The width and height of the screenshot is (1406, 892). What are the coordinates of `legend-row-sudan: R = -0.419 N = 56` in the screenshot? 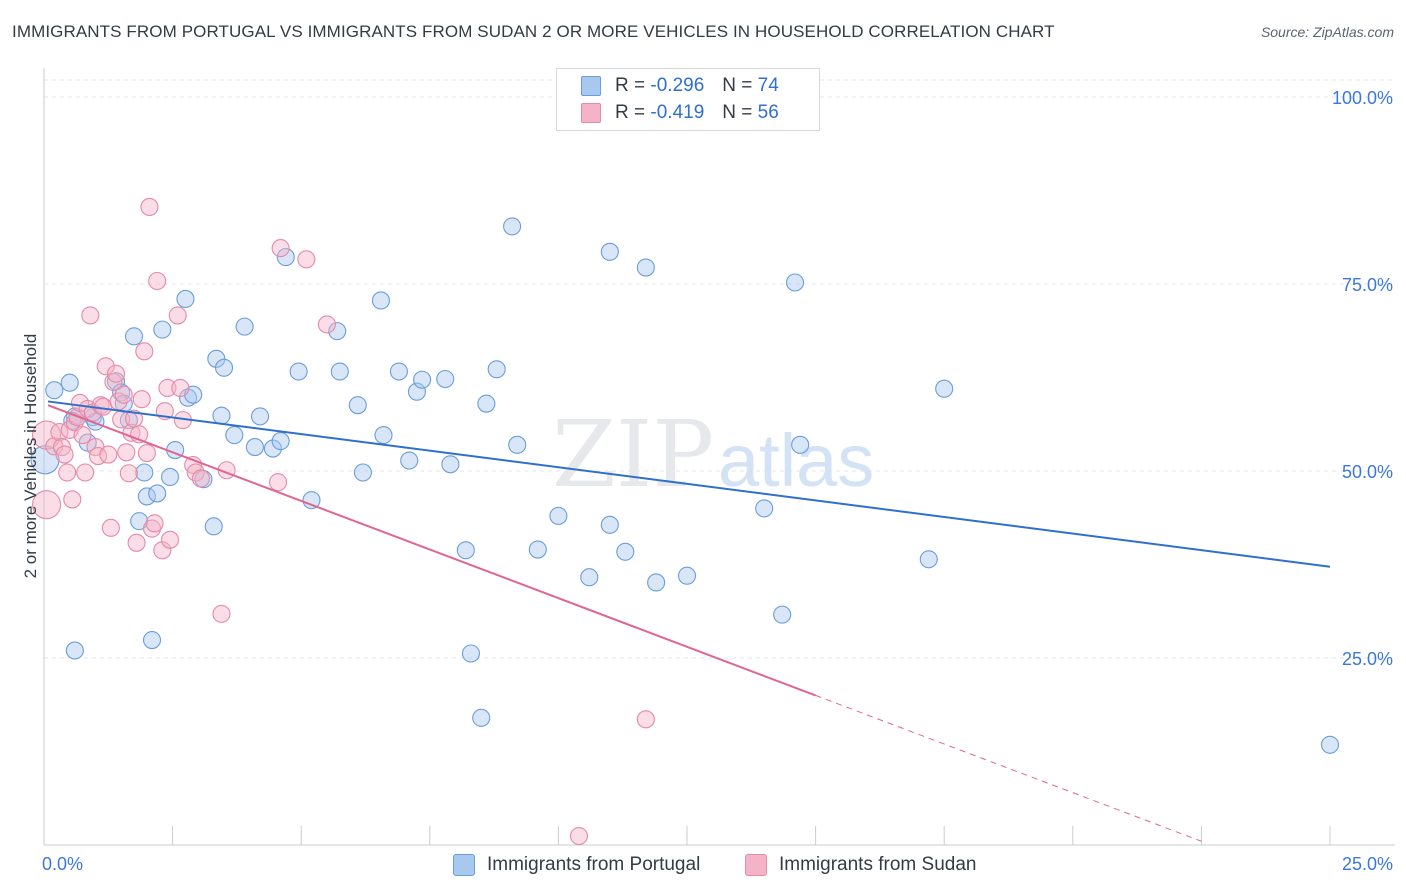 It's located at (680, 113).